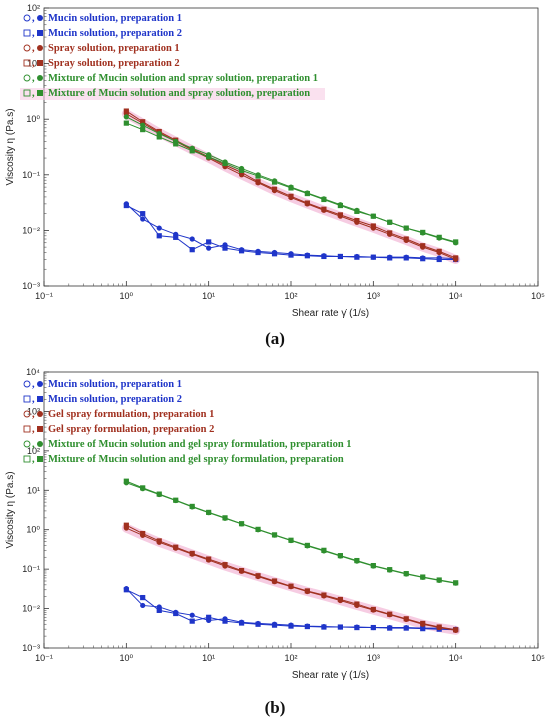 The width and height of the screenshot is (550, 725). Describe the element at coordinates (33, 119) in the screenshot. I see `y-tick-label: 10⁰` at that location.